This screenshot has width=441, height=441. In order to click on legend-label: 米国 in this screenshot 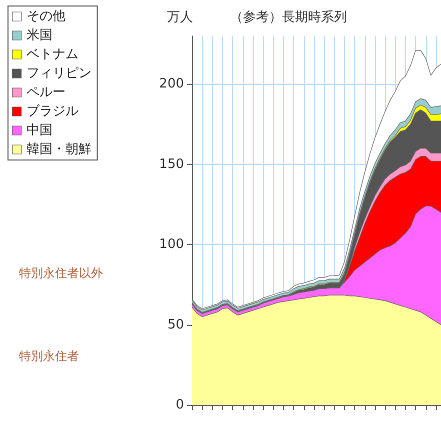, I will do `click(39, 35)`.